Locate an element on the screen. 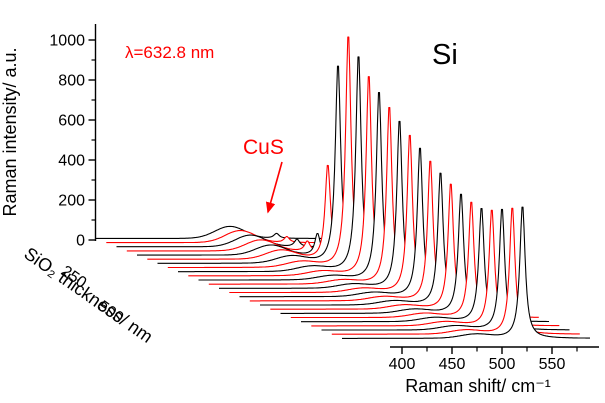 The width and height of the screenshot is (605, 403). y-tick-label: 0 is located at coordinates (80, 241).